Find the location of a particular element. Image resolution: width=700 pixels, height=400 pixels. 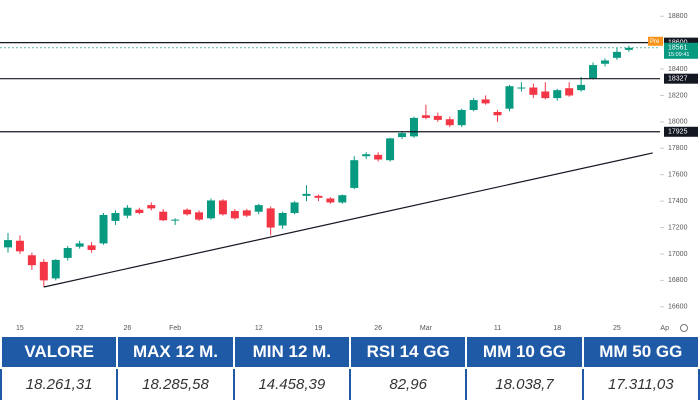

last-price-label: 18561 is located at coordinates (678, 48).